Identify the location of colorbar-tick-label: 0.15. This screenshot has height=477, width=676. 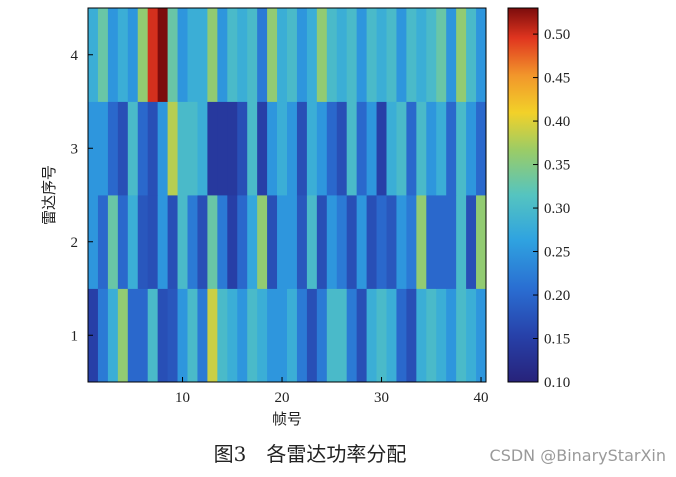
(557, 340).